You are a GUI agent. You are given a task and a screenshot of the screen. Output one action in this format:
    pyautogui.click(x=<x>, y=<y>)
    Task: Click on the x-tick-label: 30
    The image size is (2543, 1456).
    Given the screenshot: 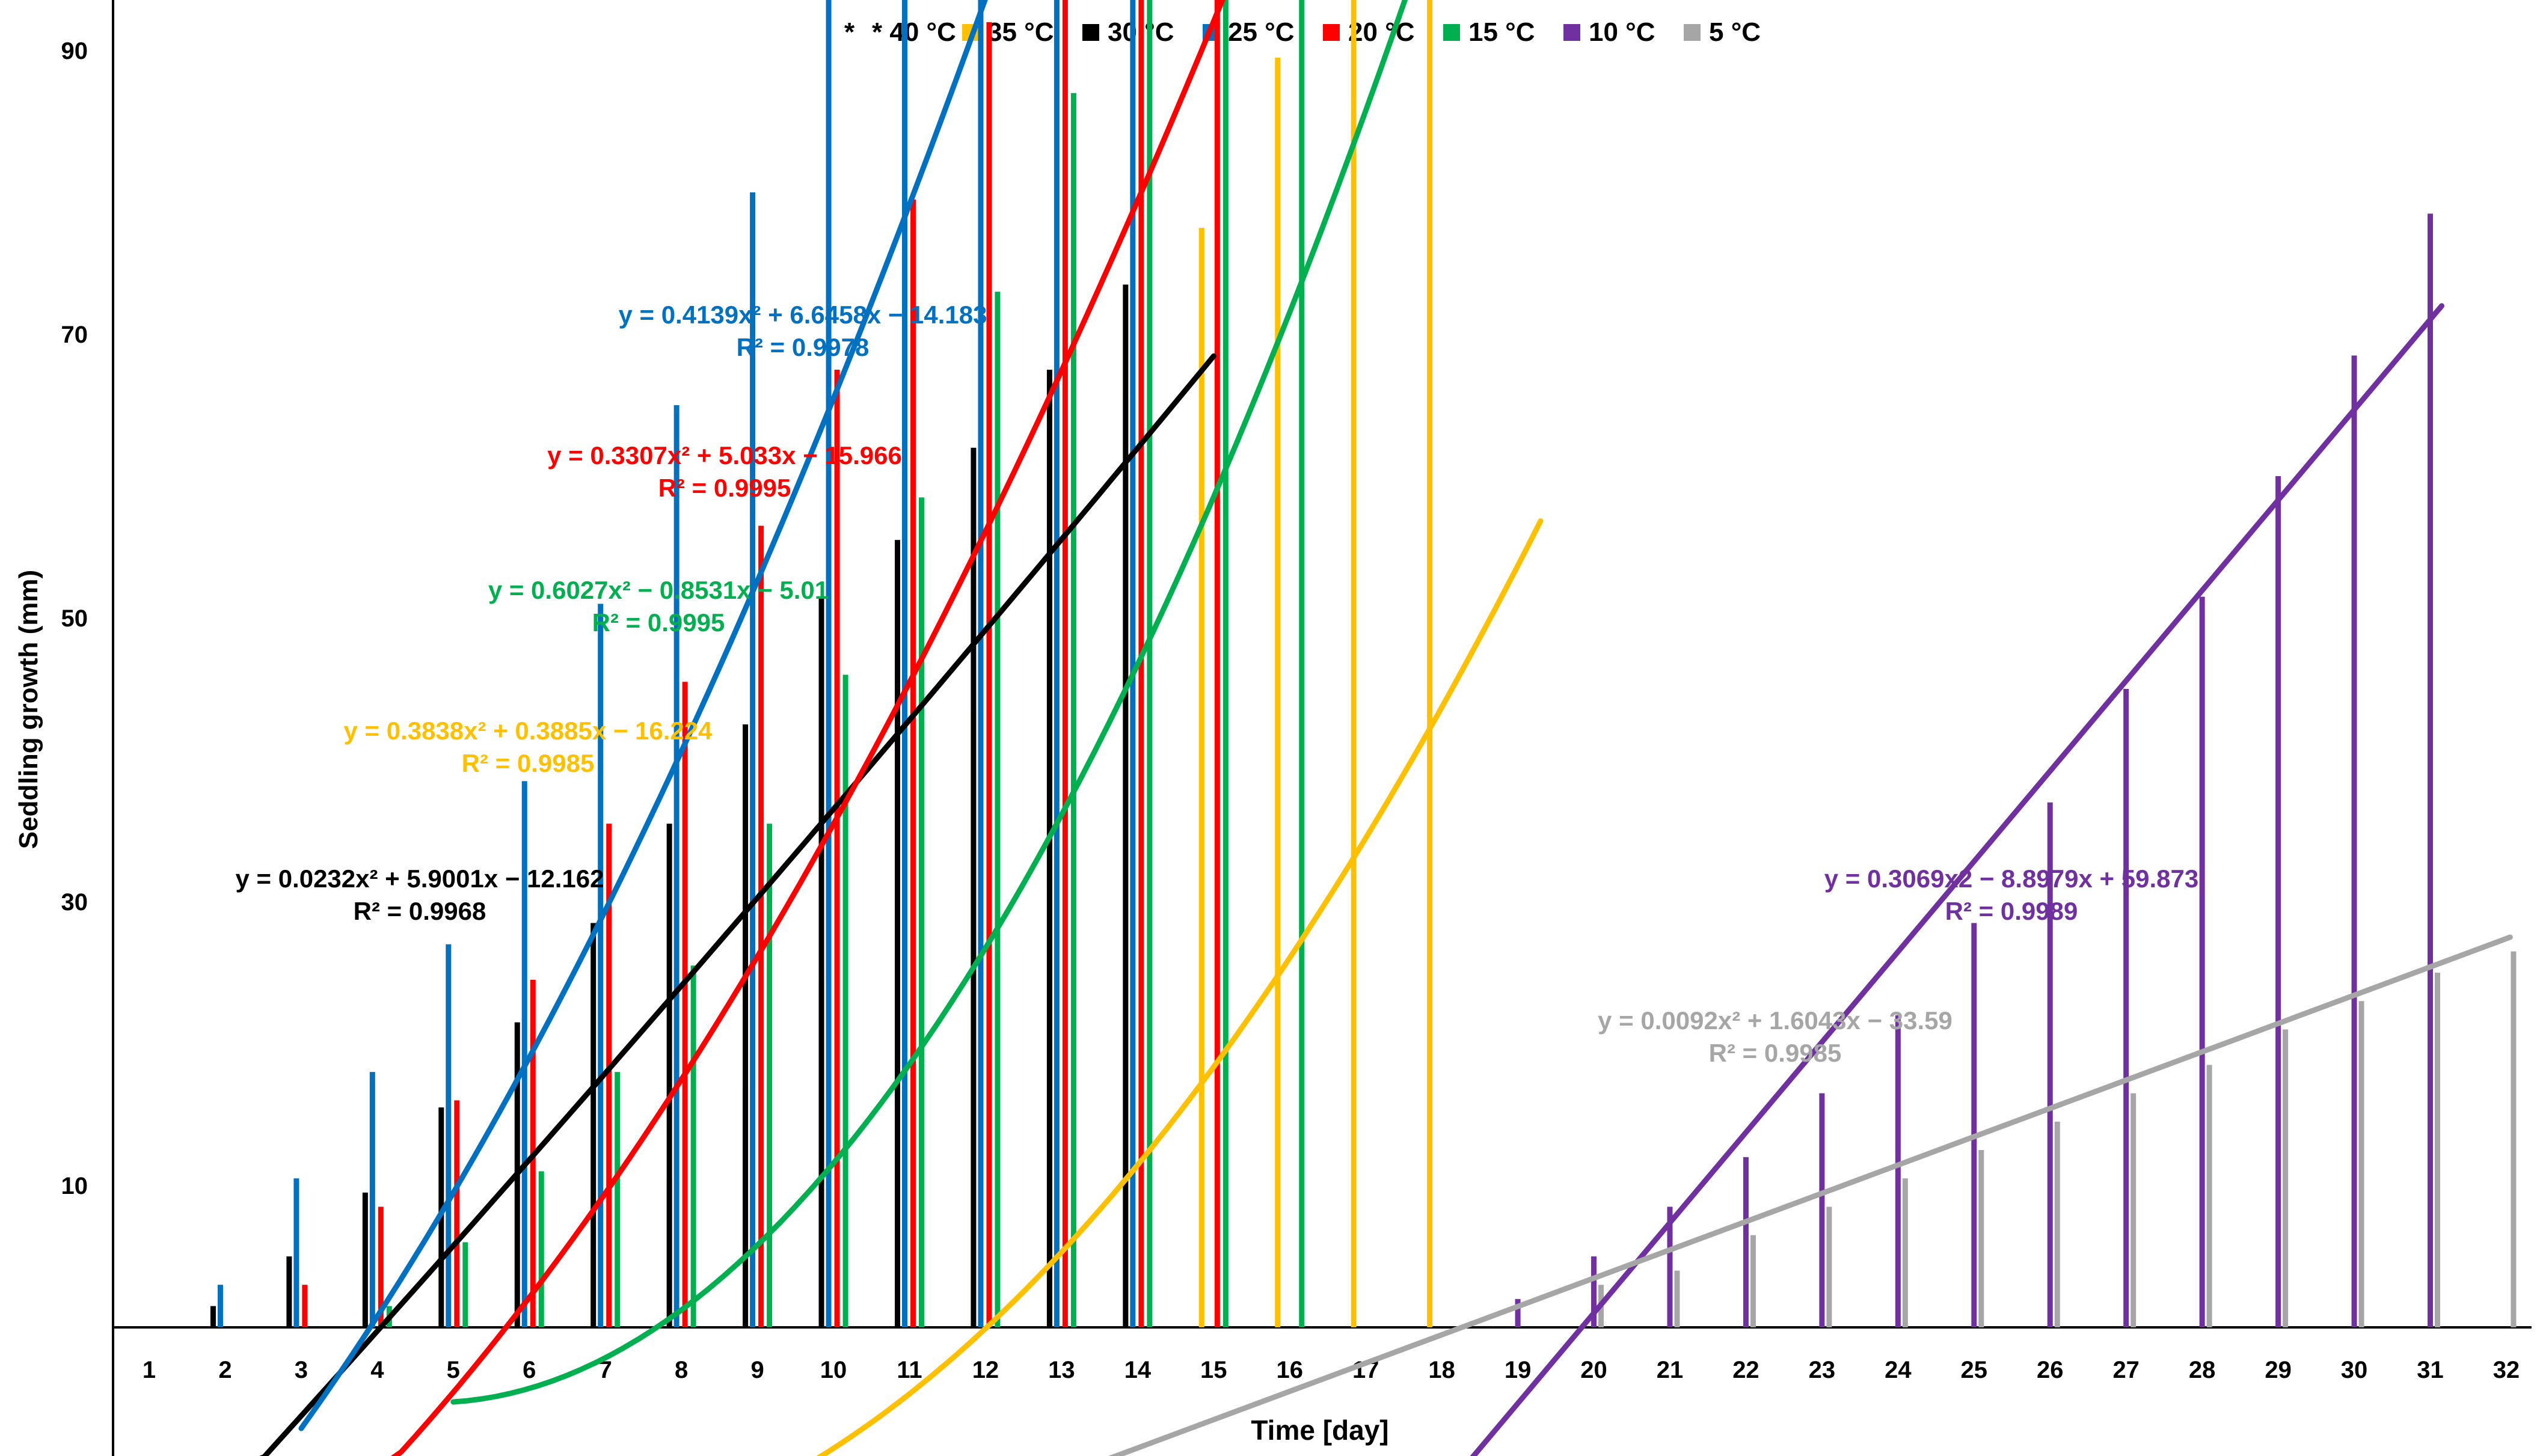 What is the action you would take?
    pyautogui.click(x=2354, y=1370)
    